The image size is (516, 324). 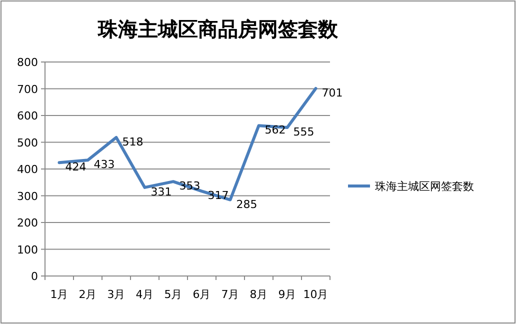 What do you see at coordinates (161, 191) in the screenshot?
I see `data-label: 331` at bounding box center [161, 191].